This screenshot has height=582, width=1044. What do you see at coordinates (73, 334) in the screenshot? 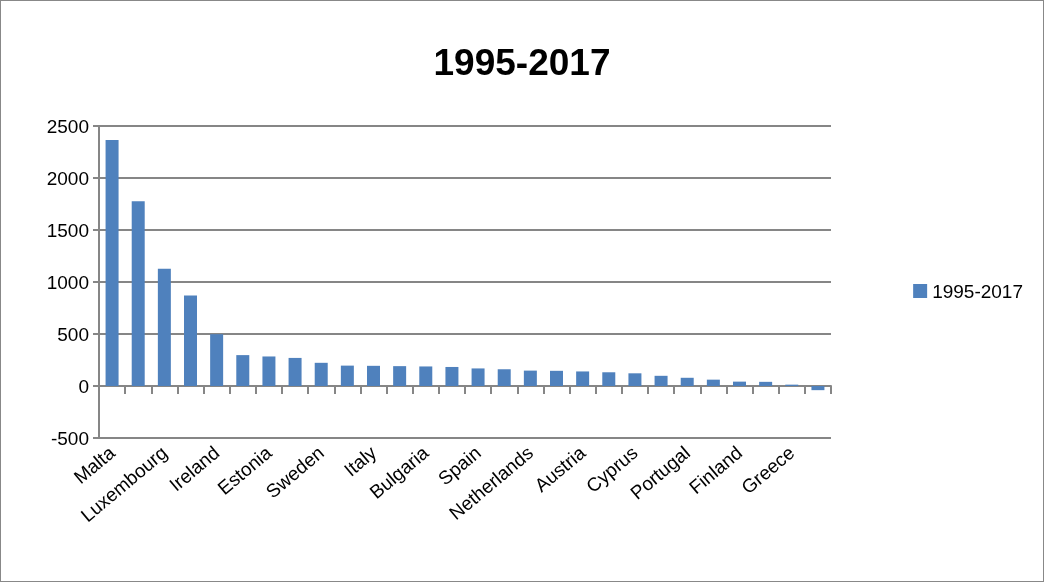
I see `y-tick-label: 500` at bounding box center [73, 334].